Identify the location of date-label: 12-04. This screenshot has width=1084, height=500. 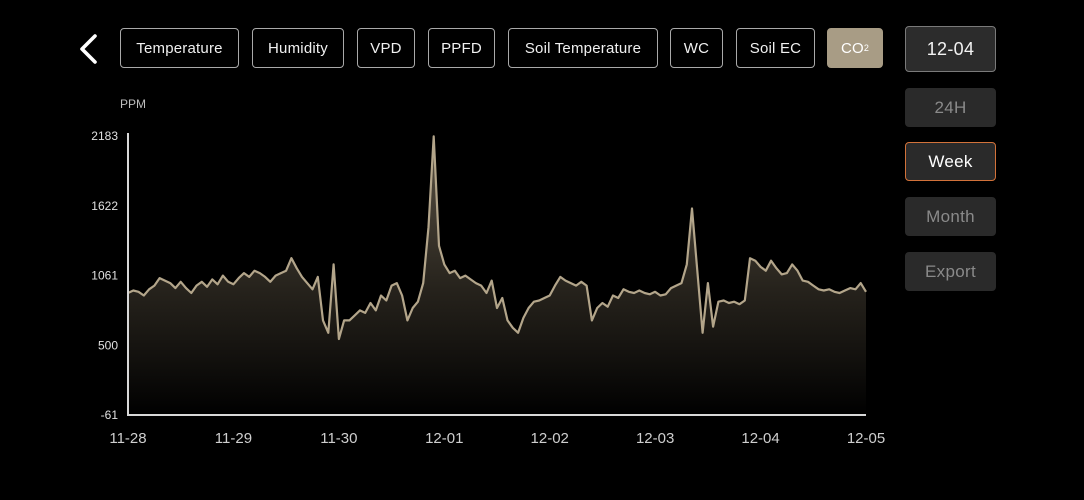
(950, 48).